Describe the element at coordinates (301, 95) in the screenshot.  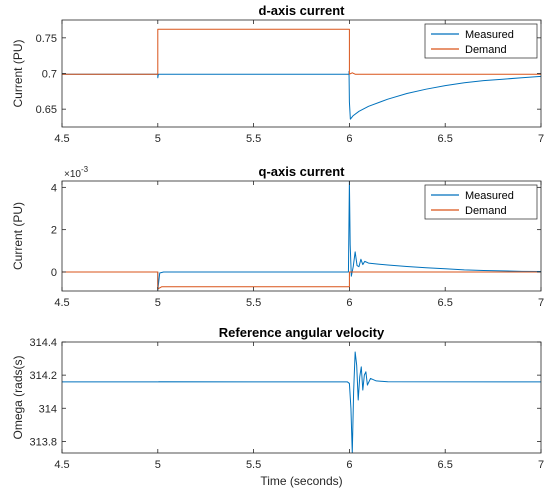
I see `series-line-measured` at that location.